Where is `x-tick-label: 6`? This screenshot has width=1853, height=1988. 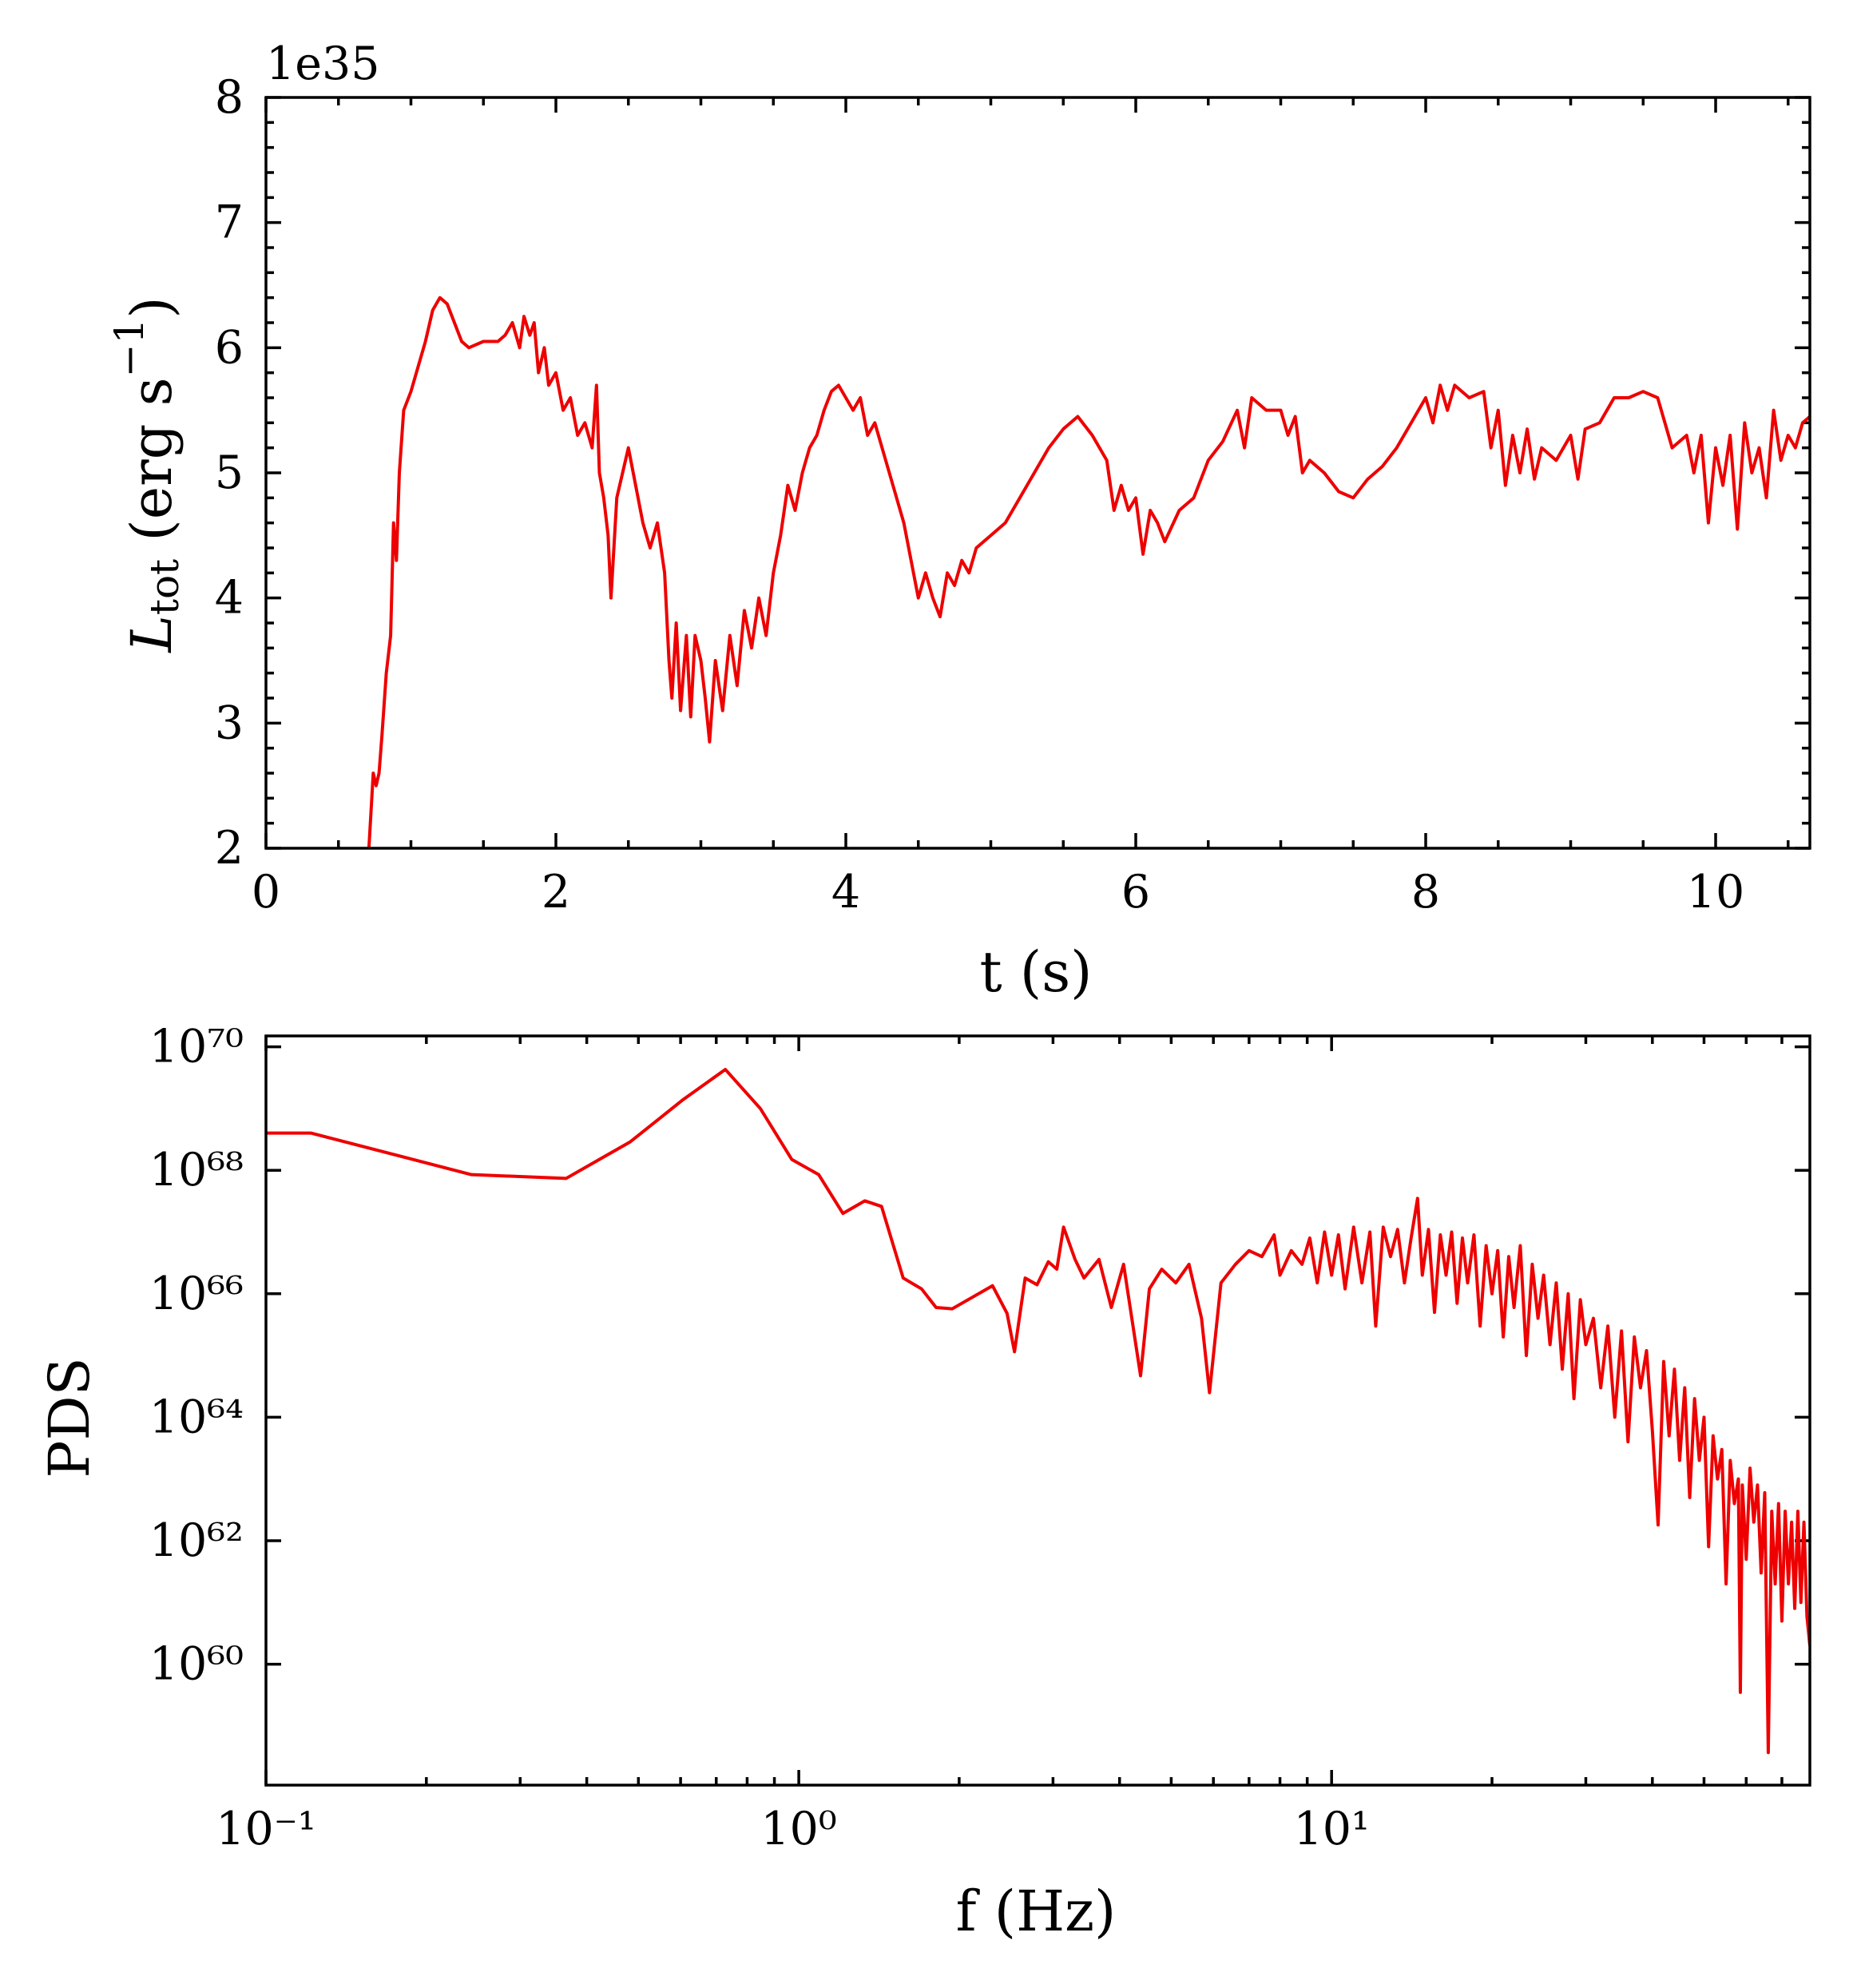
x-tick-label: 6 is located at coordinates (1135, 892).